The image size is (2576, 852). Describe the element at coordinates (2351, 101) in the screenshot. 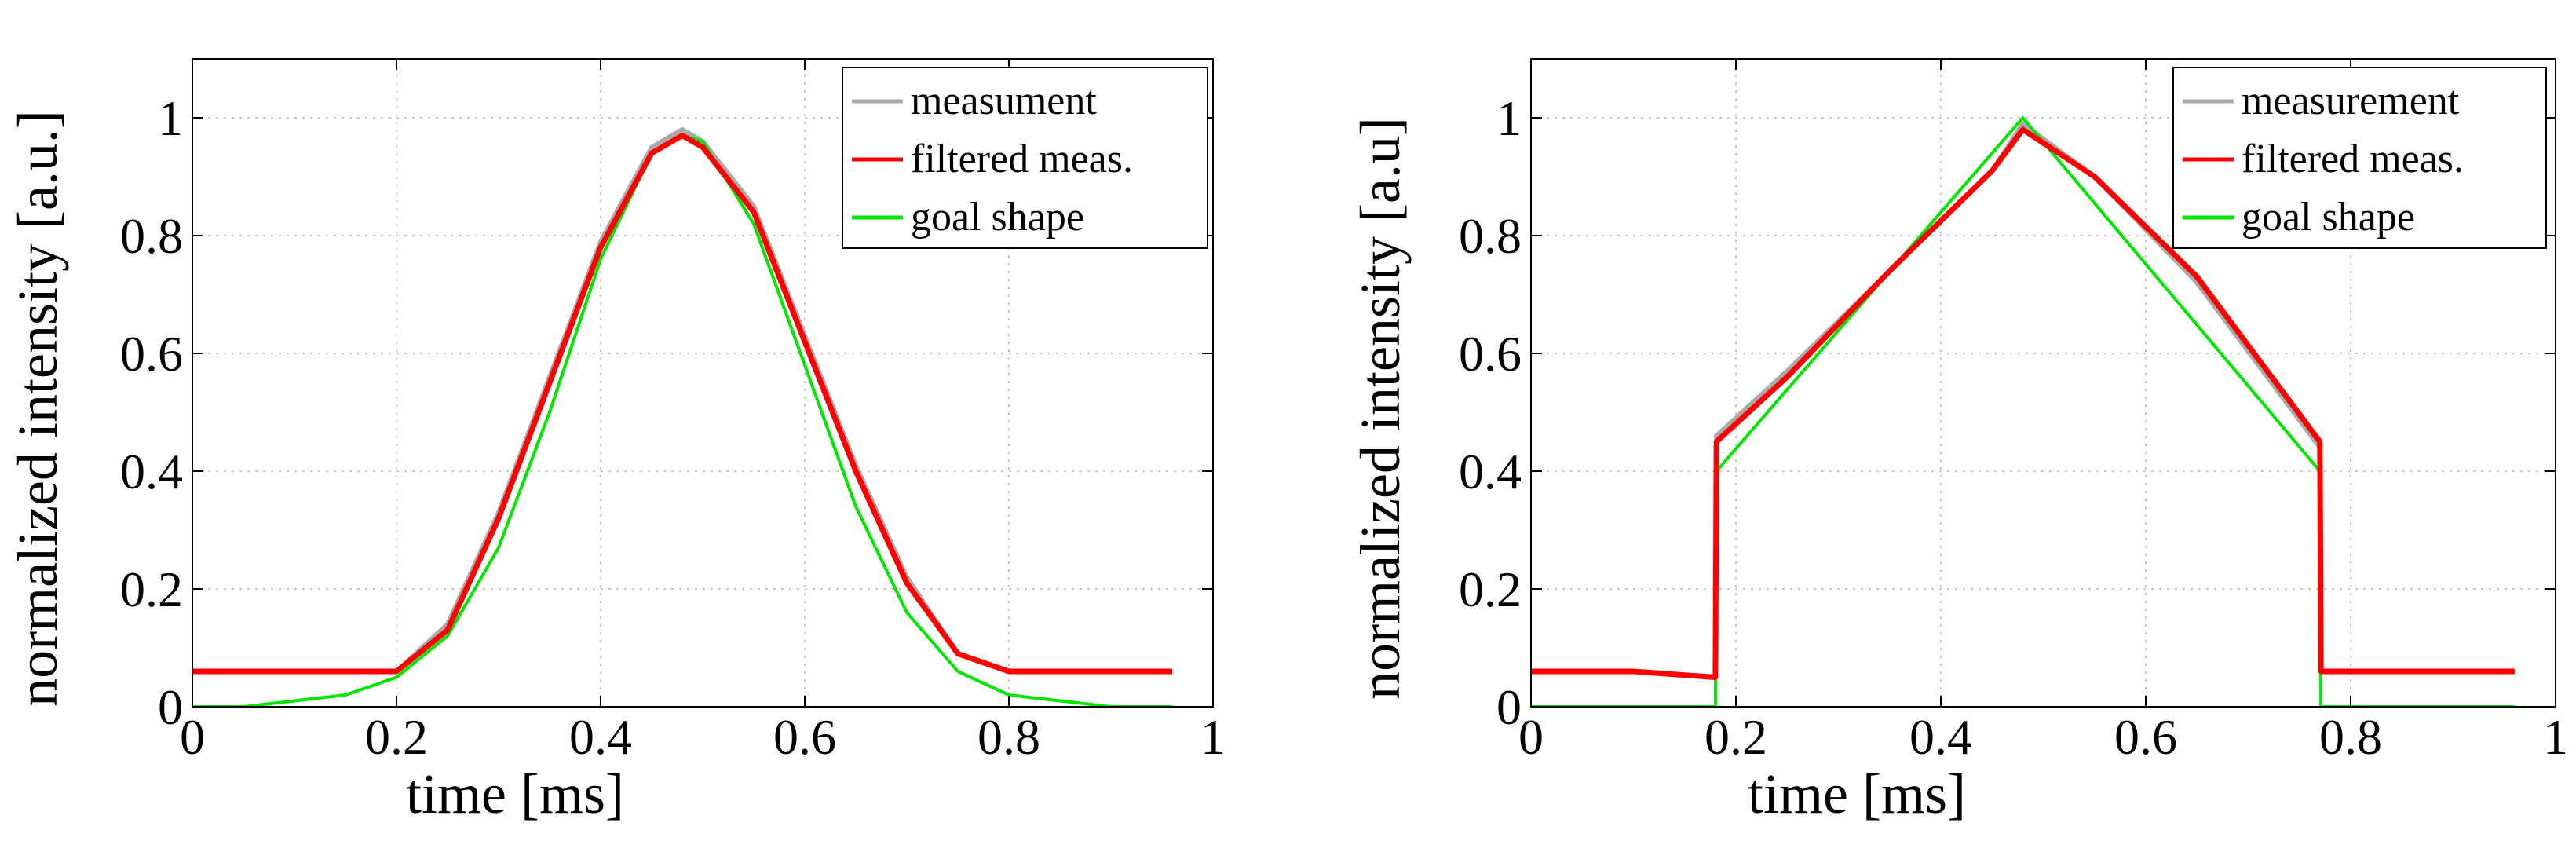

I see `legend-label-measurement: measurement` at that location.